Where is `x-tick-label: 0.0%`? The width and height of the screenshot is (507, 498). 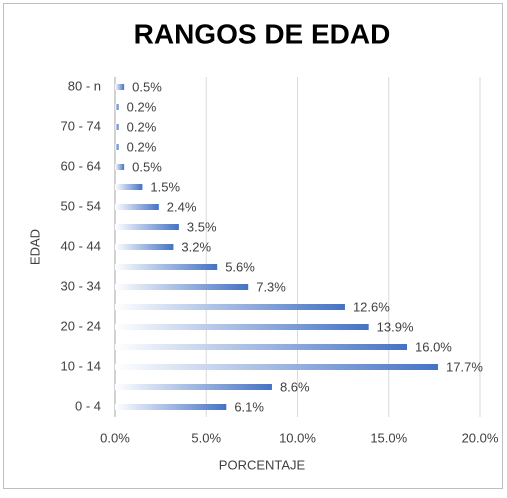
x-tick-label: 0.0% is located at coordinates (115, 437).